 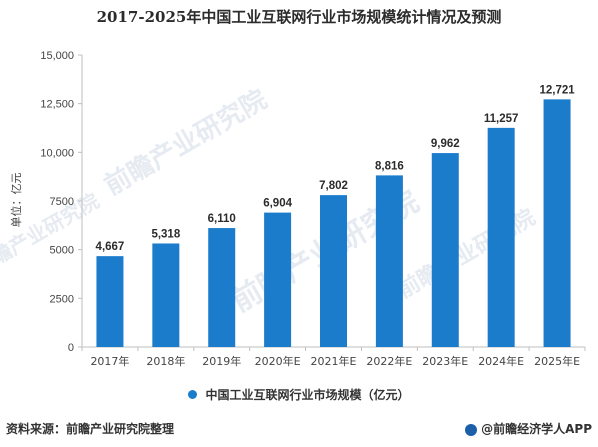 I want to click on y-tick-label: 10,000, so click(x=57, y=153).